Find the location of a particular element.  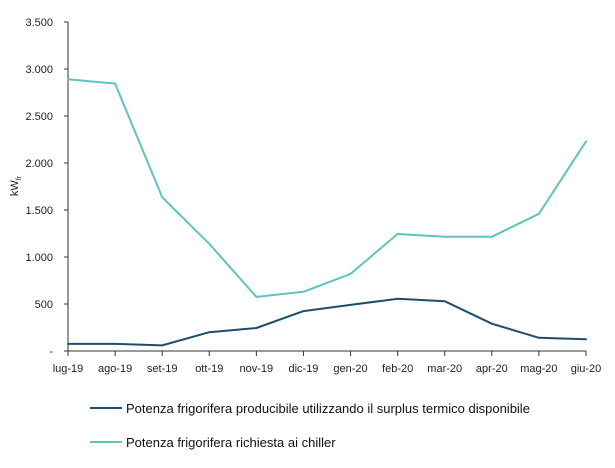

y-tick-label: 1.000 is located at coordinates (39, 258).